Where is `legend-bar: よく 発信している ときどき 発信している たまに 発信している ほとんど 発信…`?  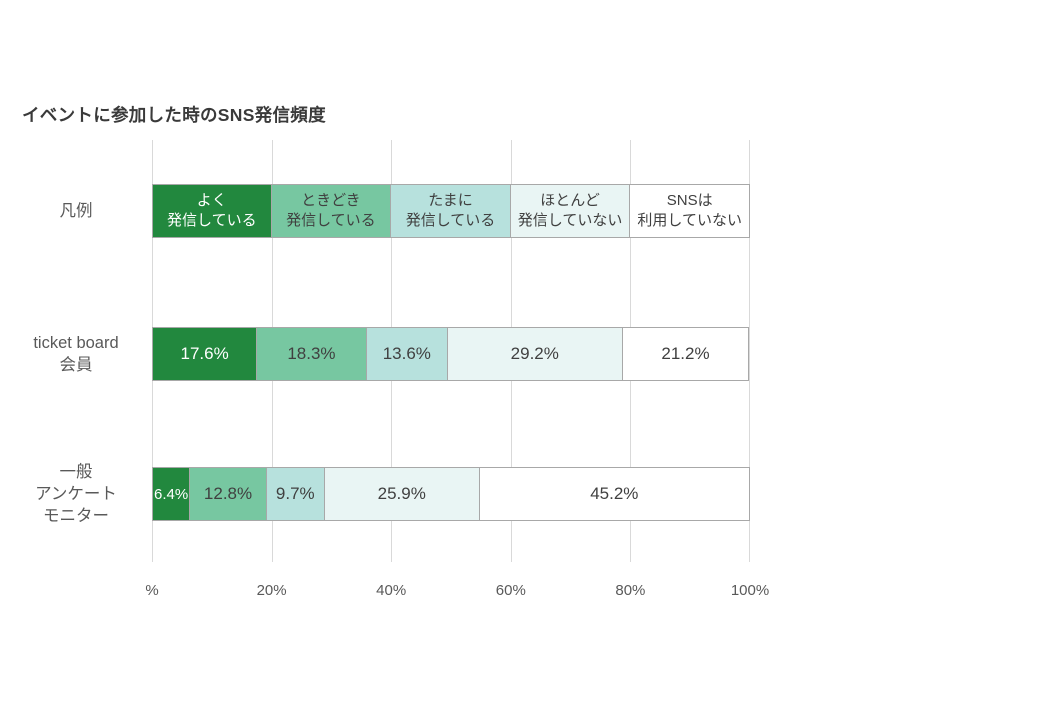 legend-bar: よく 発信している ときどき 発信している たまに 発信している ほとんど 発信… is located at coordinates (451, 211).